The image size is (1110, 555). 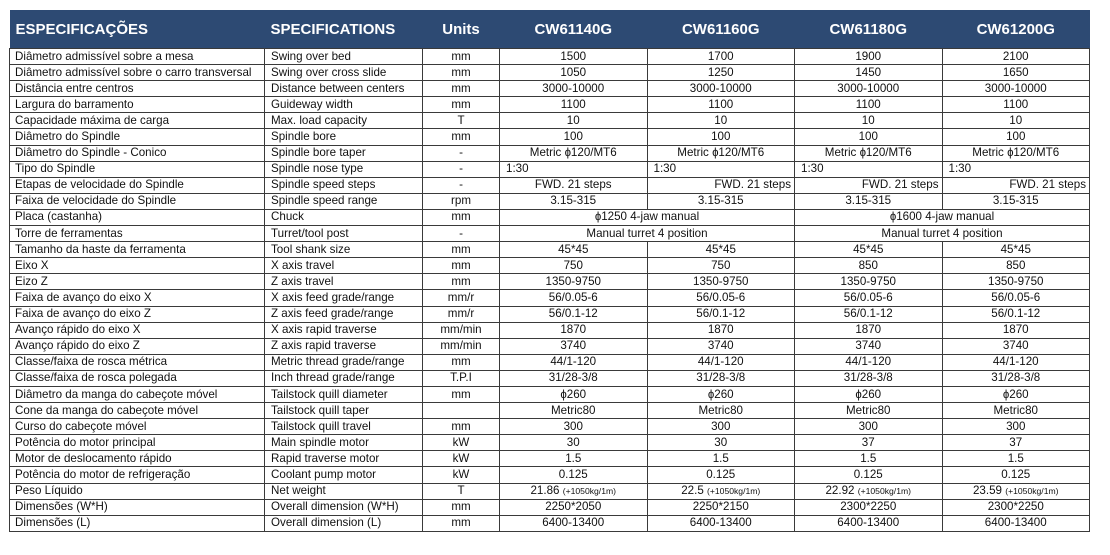 What do you see at coordinates (343, 185) in the screenshot?
I see `spec-name-en: Spindle speed steps` at bounding box center [343, 185].